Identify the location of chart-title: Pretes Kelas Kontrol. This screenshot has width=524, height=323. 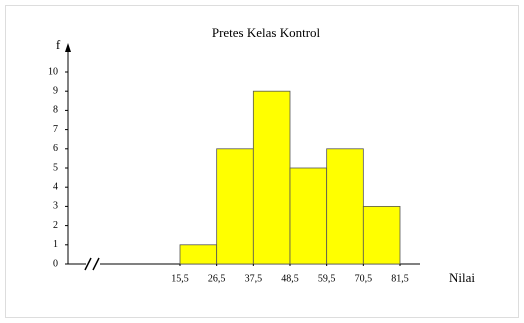
(266, 32).